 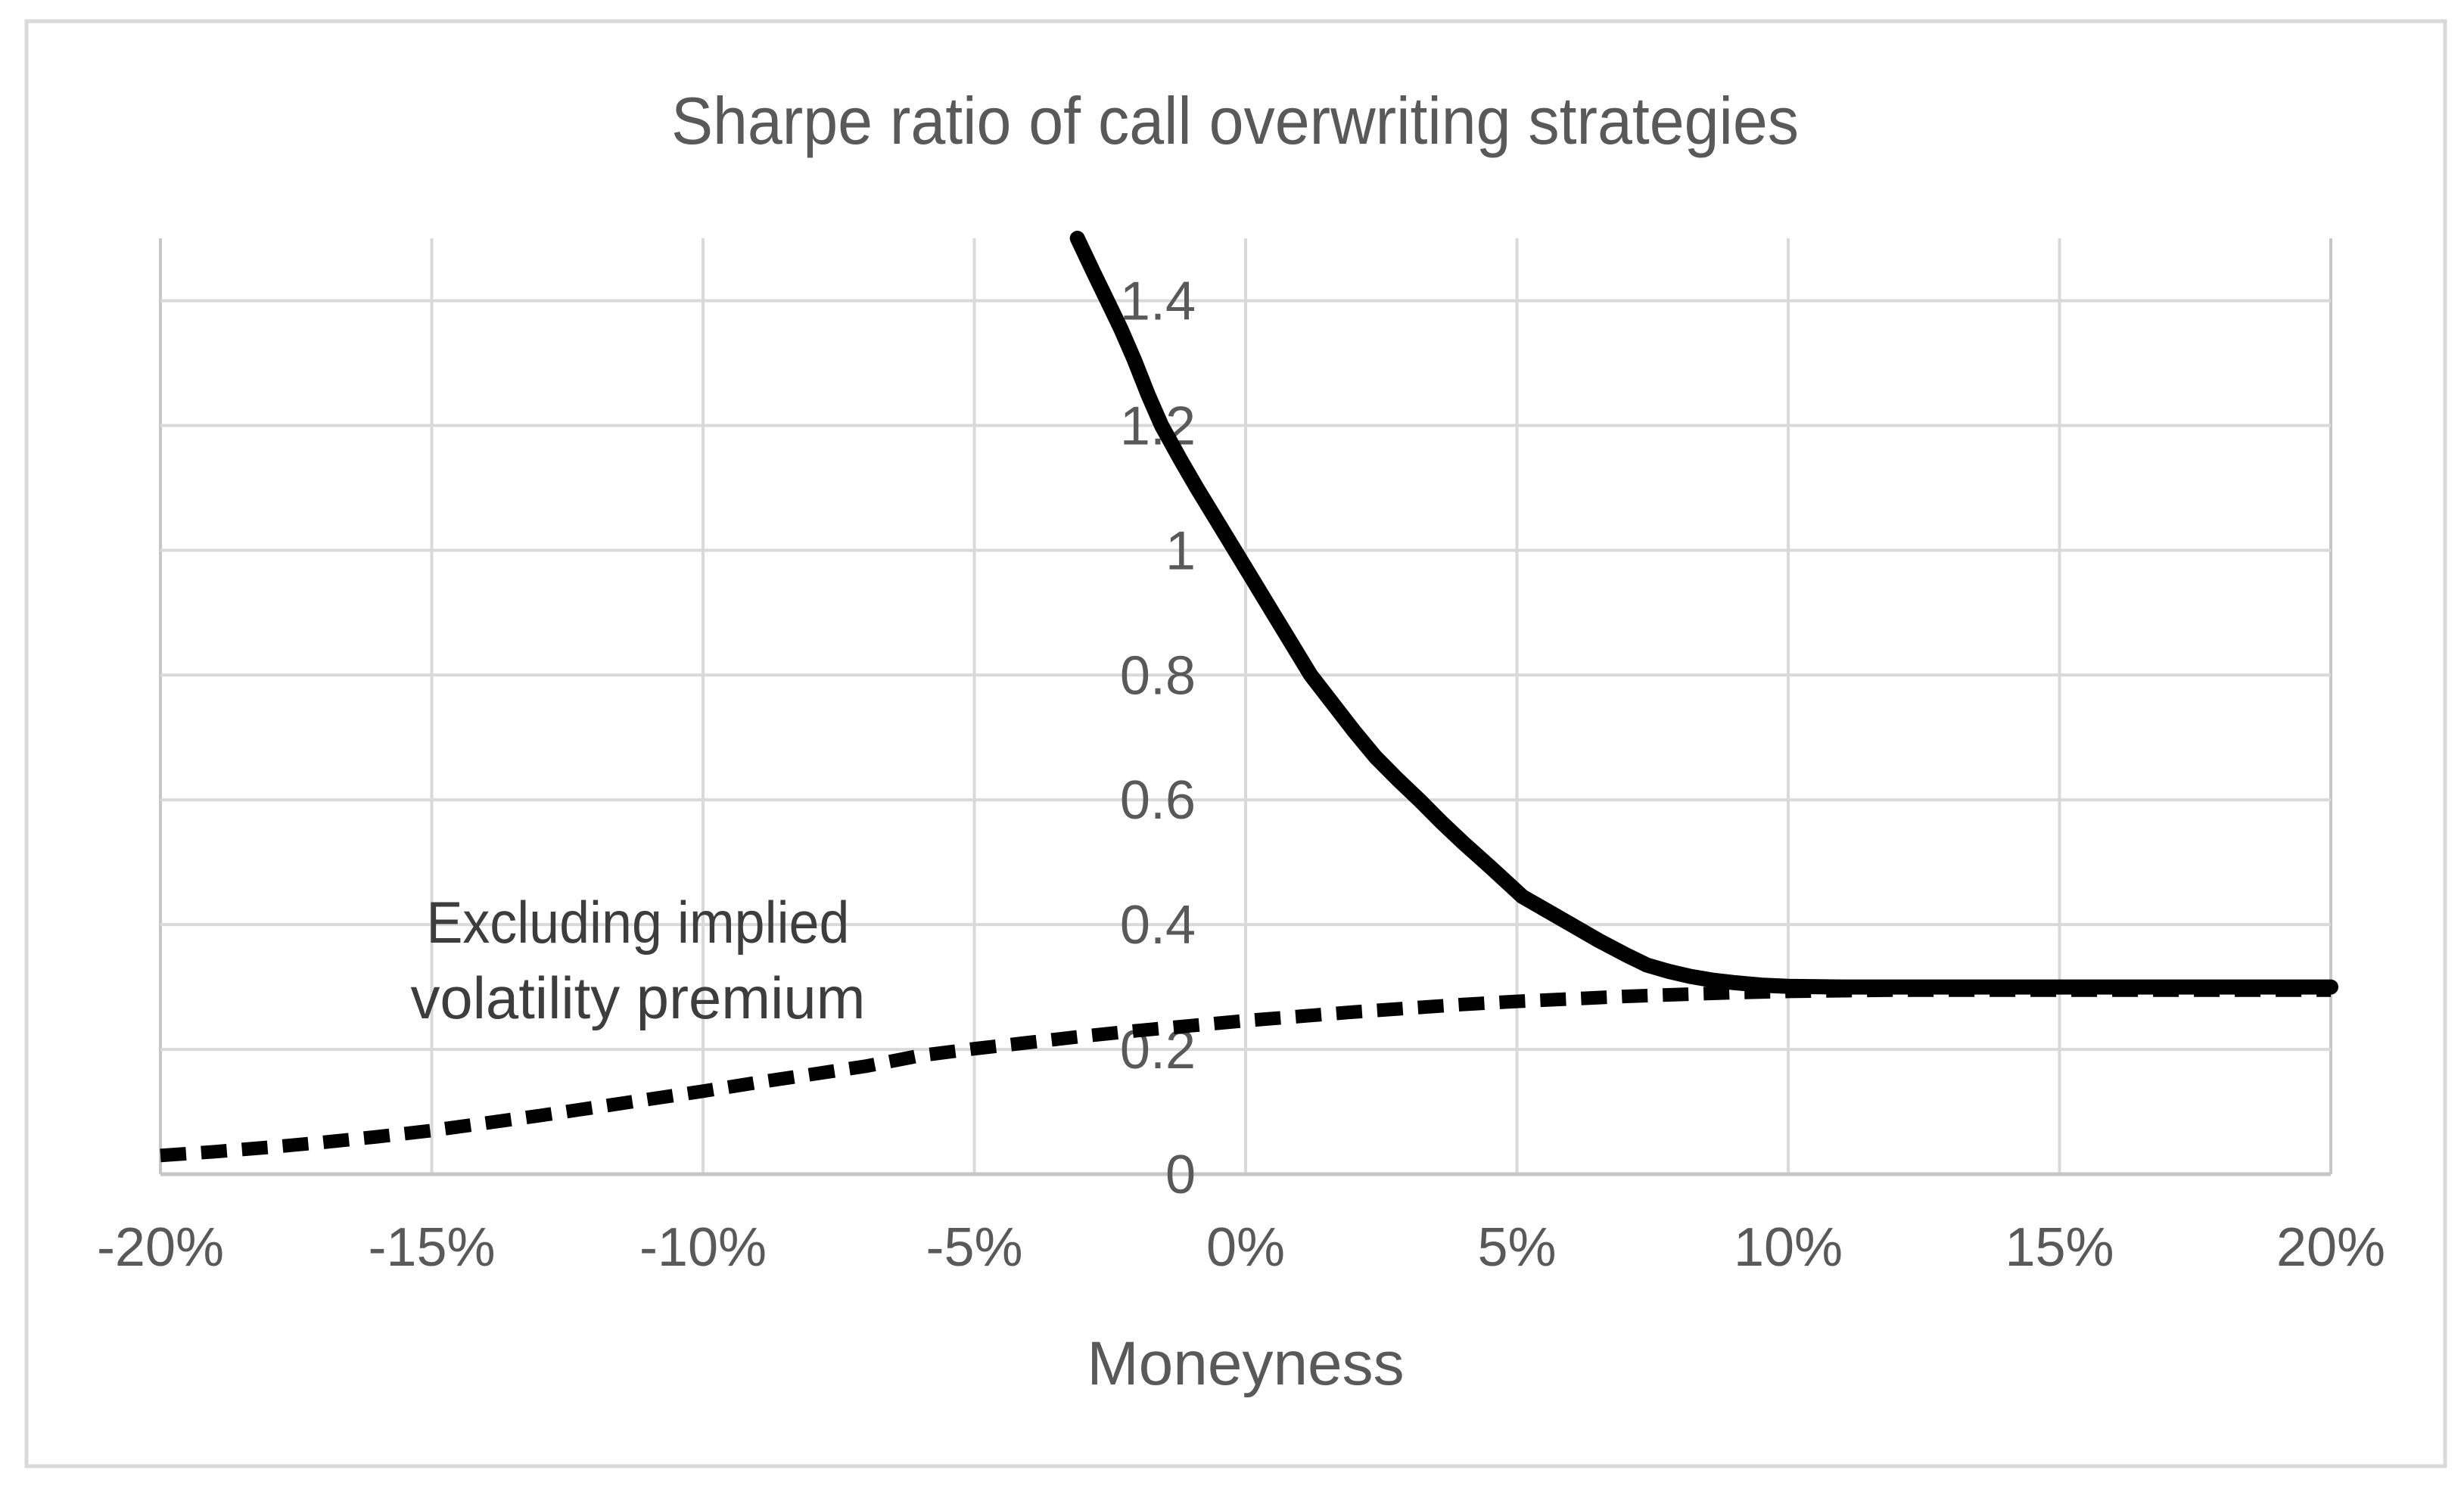 I want to click on annotation-line-2: volatility premium, so click(x=637, y=998).